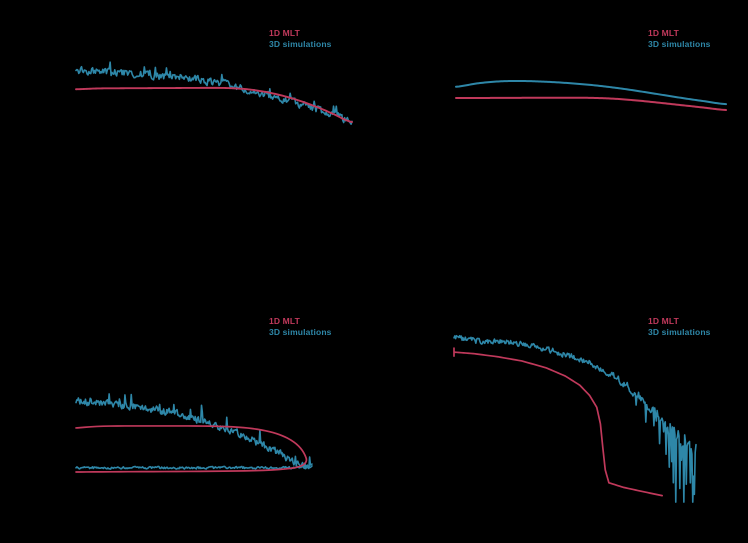 This screenshot has width=748, height=543. I want to click on series-1d-mlt-top-right, so click(591, 104).